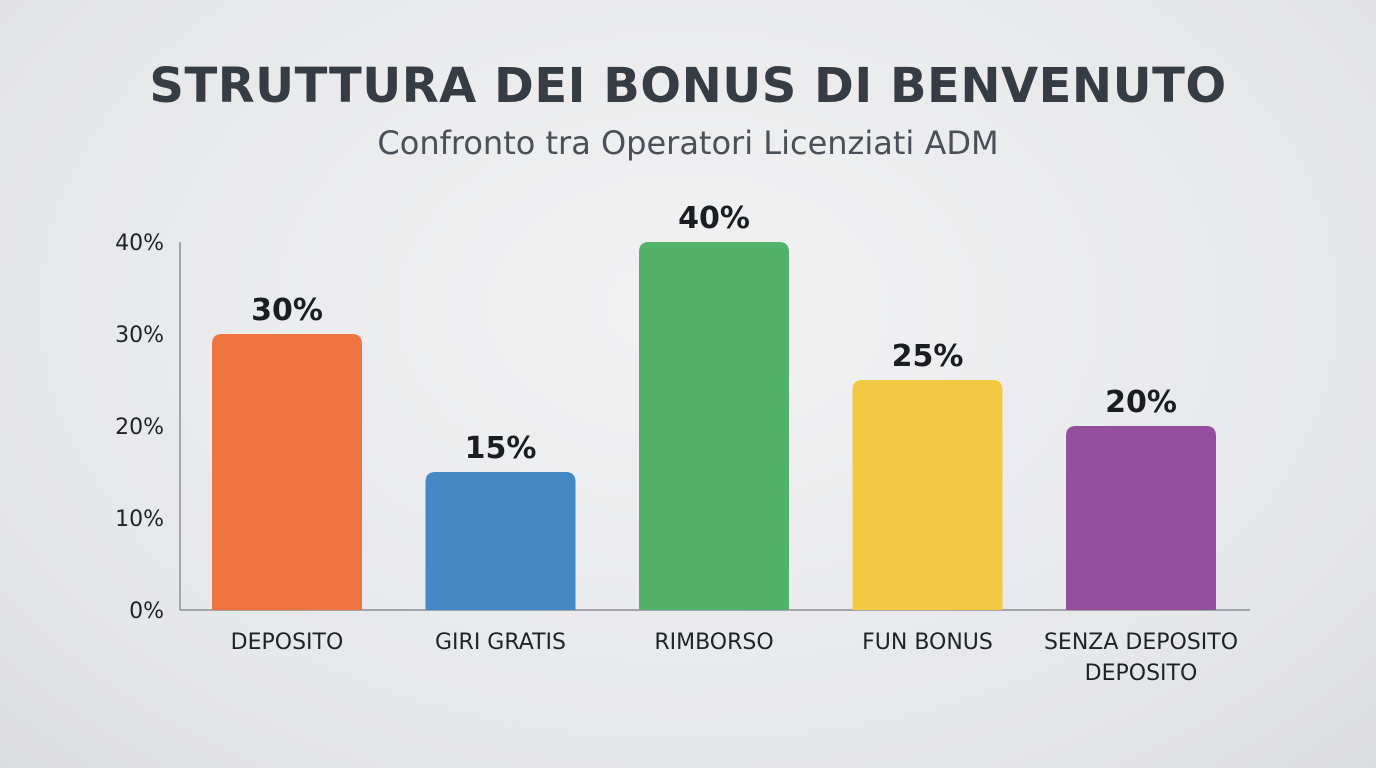  I want to click on chart-title: STRUTTURA DEI BONUS DI BENVENUTO, so click(688, 86).